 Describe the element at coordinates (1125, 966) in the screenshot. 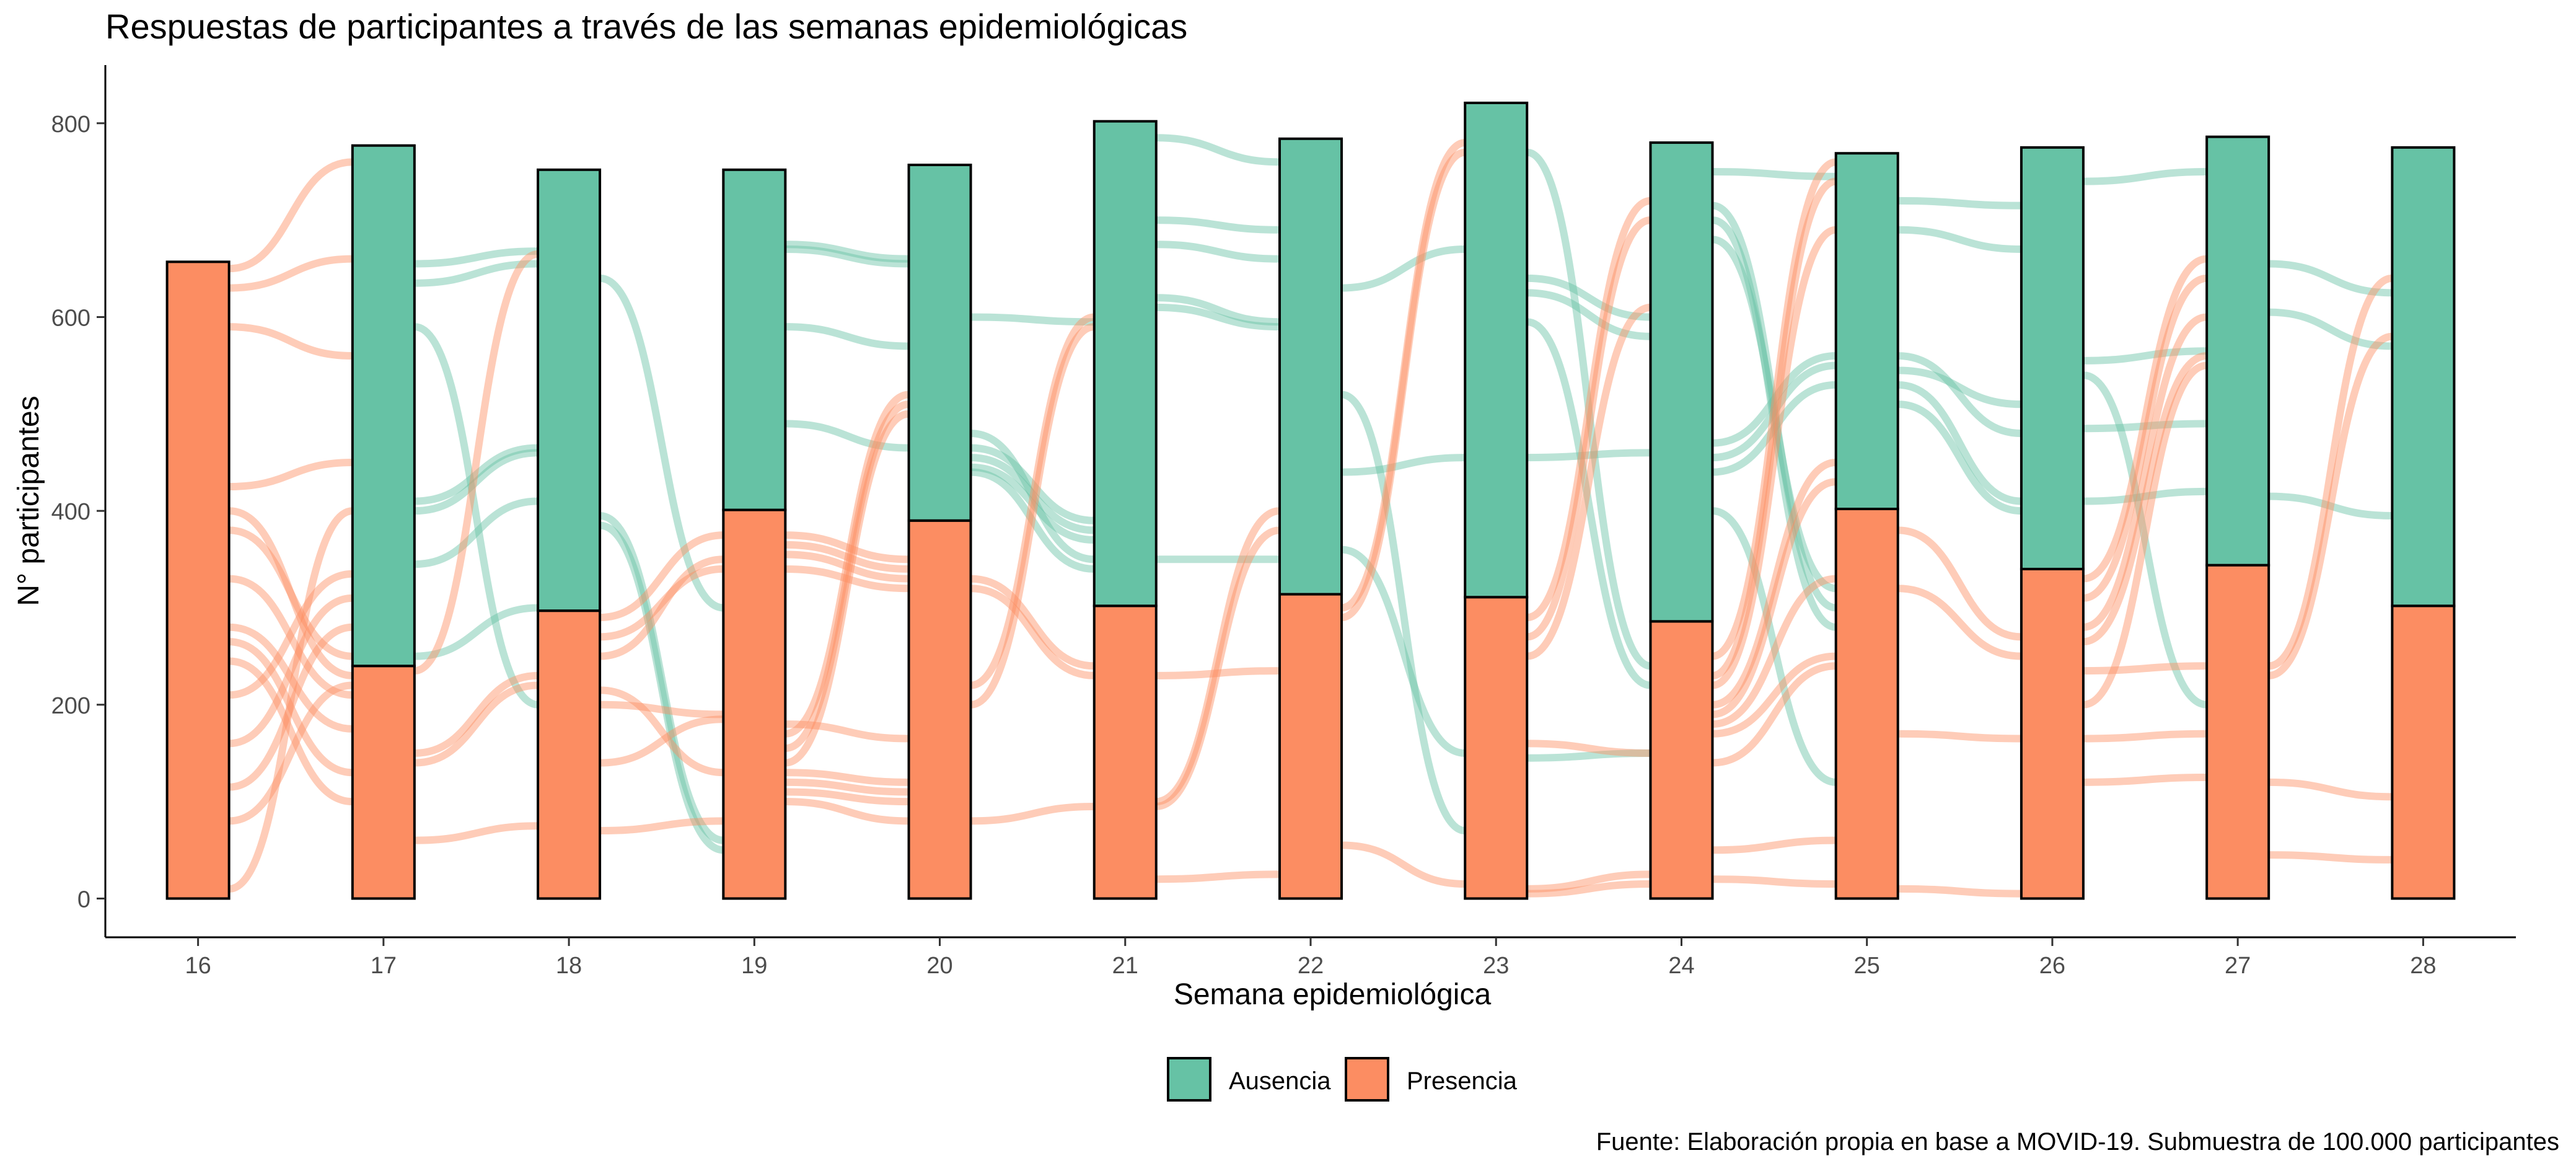

I see `x-tick-label: 21` at that location.